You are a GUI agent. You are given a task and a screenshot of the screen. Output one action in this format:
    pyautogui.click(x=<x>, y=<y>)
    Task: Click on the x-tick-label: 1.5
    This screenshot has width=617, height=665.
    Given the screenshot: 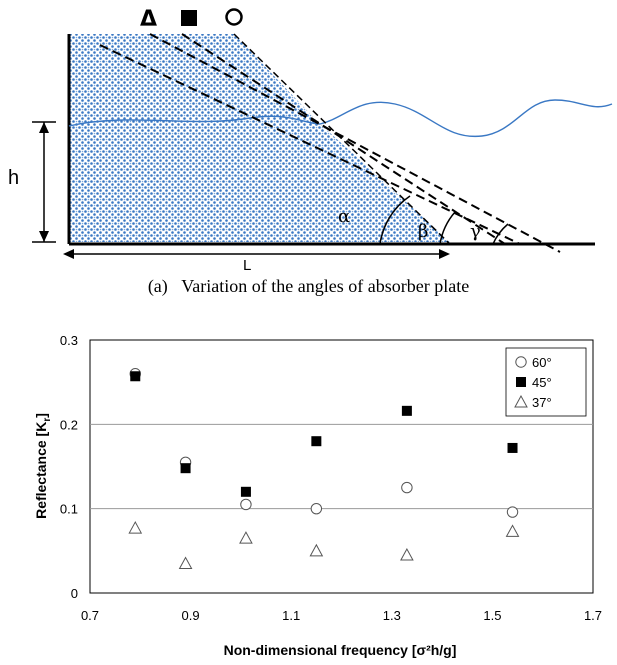 What is the action you would take?
    pyautogui.click(x=492, y=615)
    